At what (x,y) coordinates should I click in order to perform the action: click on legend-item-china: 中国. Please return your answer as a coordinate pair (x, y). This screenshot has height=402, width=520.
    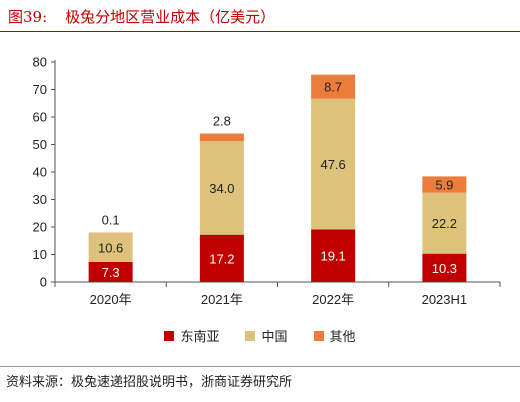
    Looking at the image, I should click on (266, 335).